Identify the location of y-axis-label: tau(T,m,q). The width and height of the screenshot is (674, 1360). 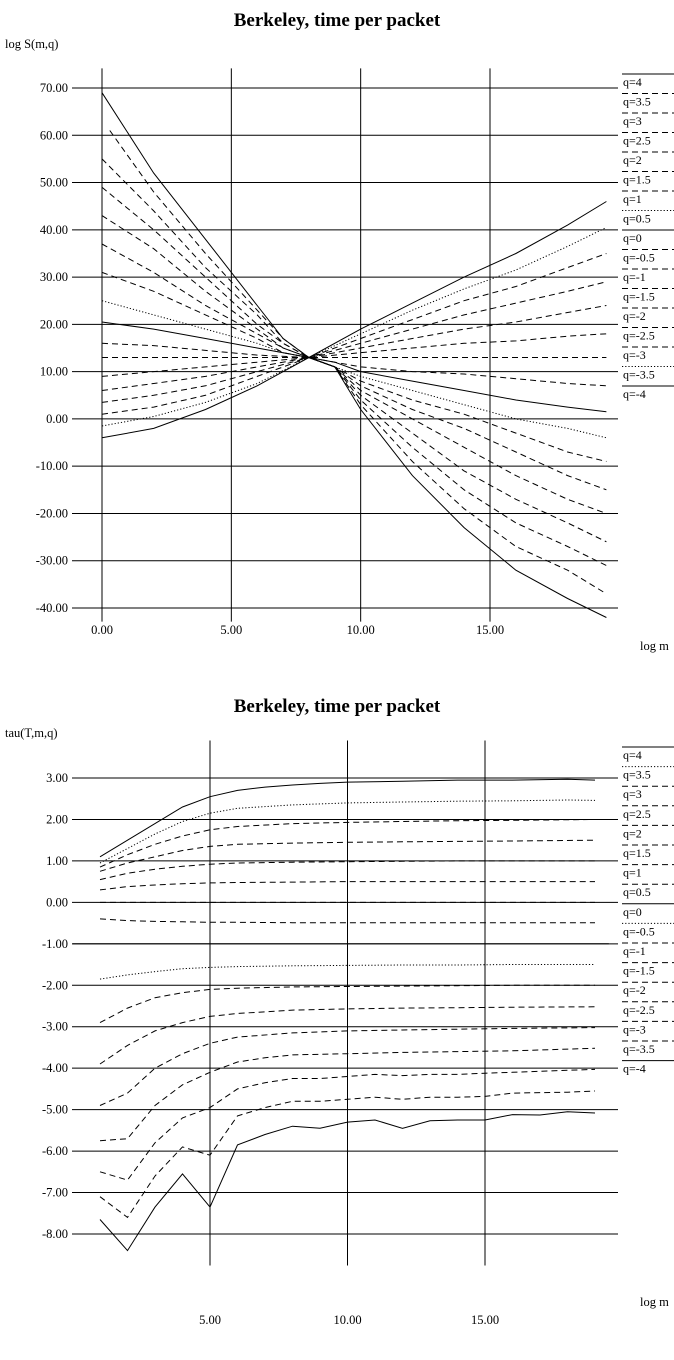
(31, 733).